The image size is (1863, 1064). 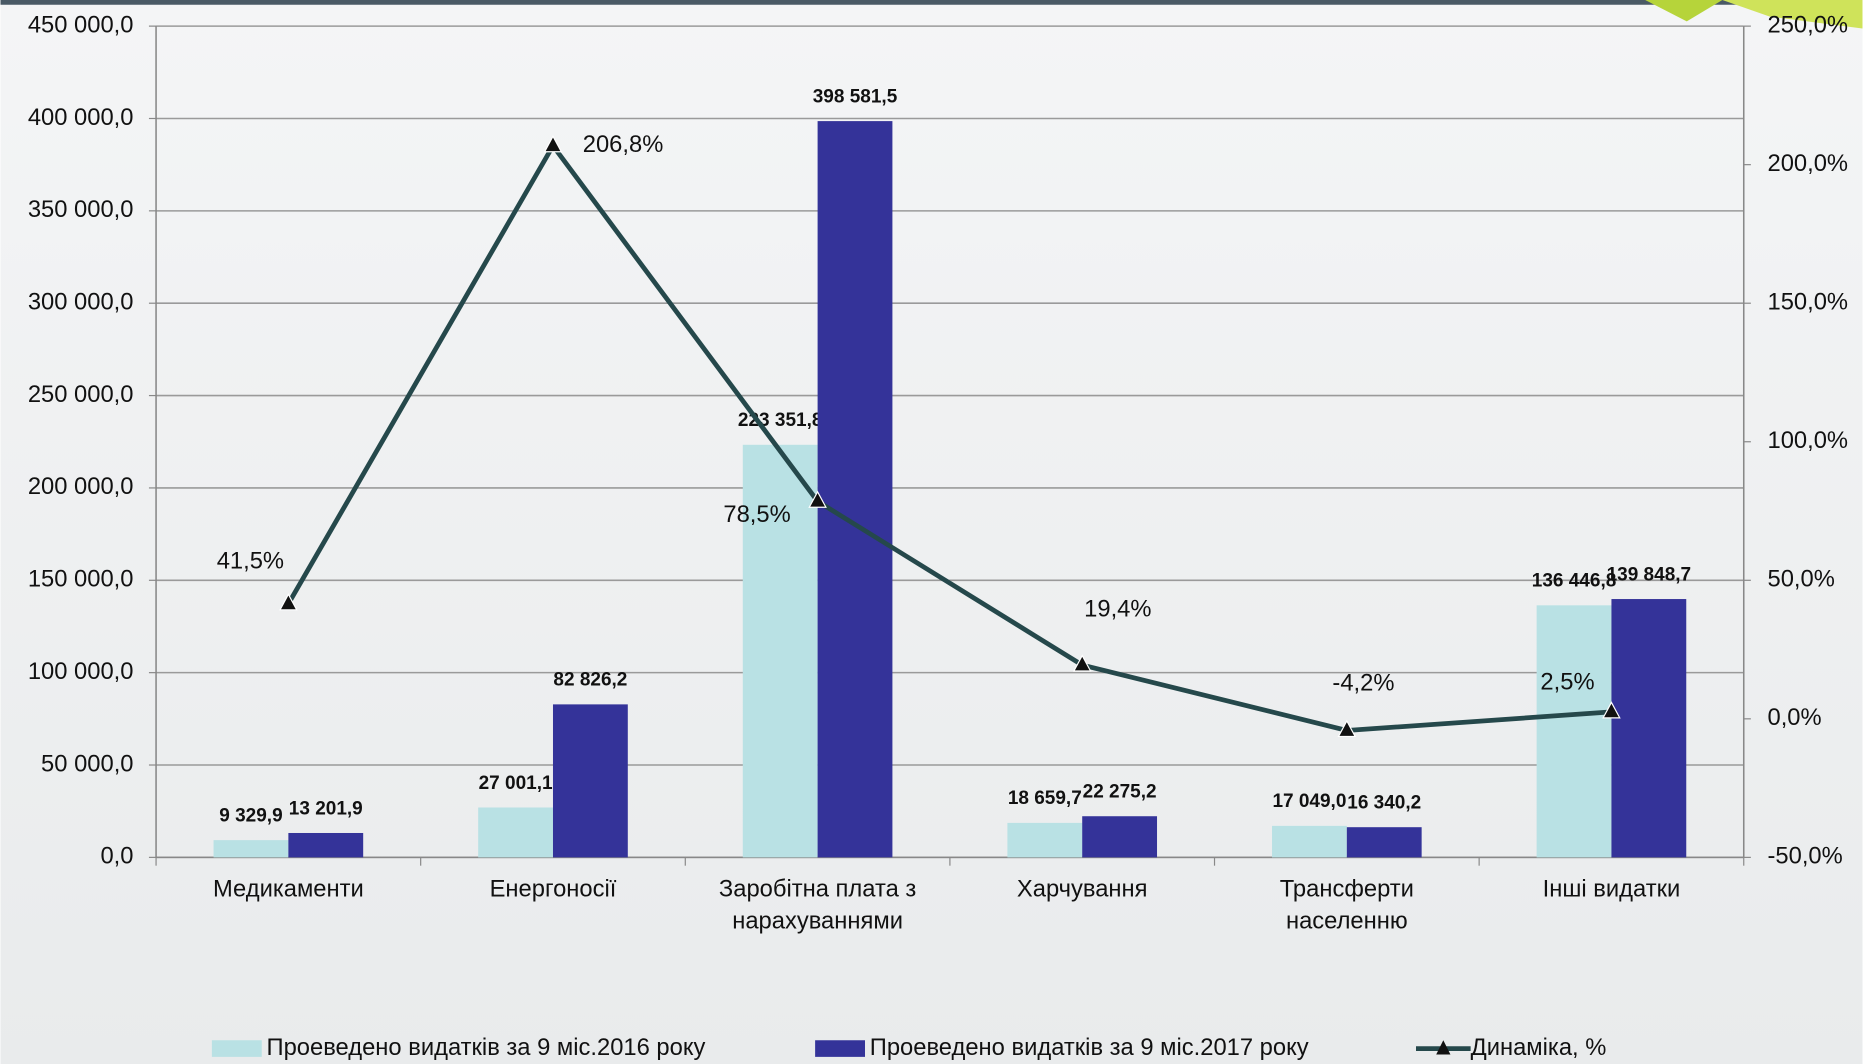 What do you see at coordinates (81, 486) in the screenshot?
I see `y-tick-label: 200 000,0` at bounding box center [81, 486].